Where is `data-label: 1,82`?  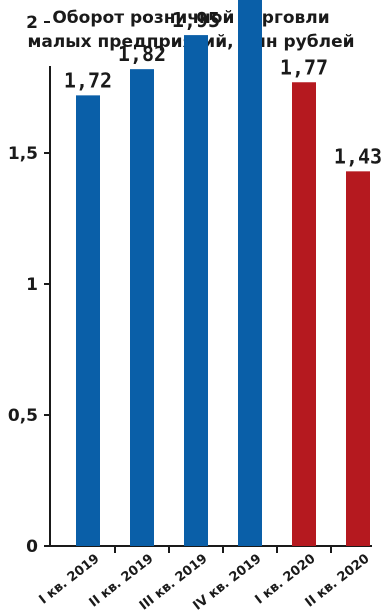 data-label: 1,82 is located at coordinates (142, 54).